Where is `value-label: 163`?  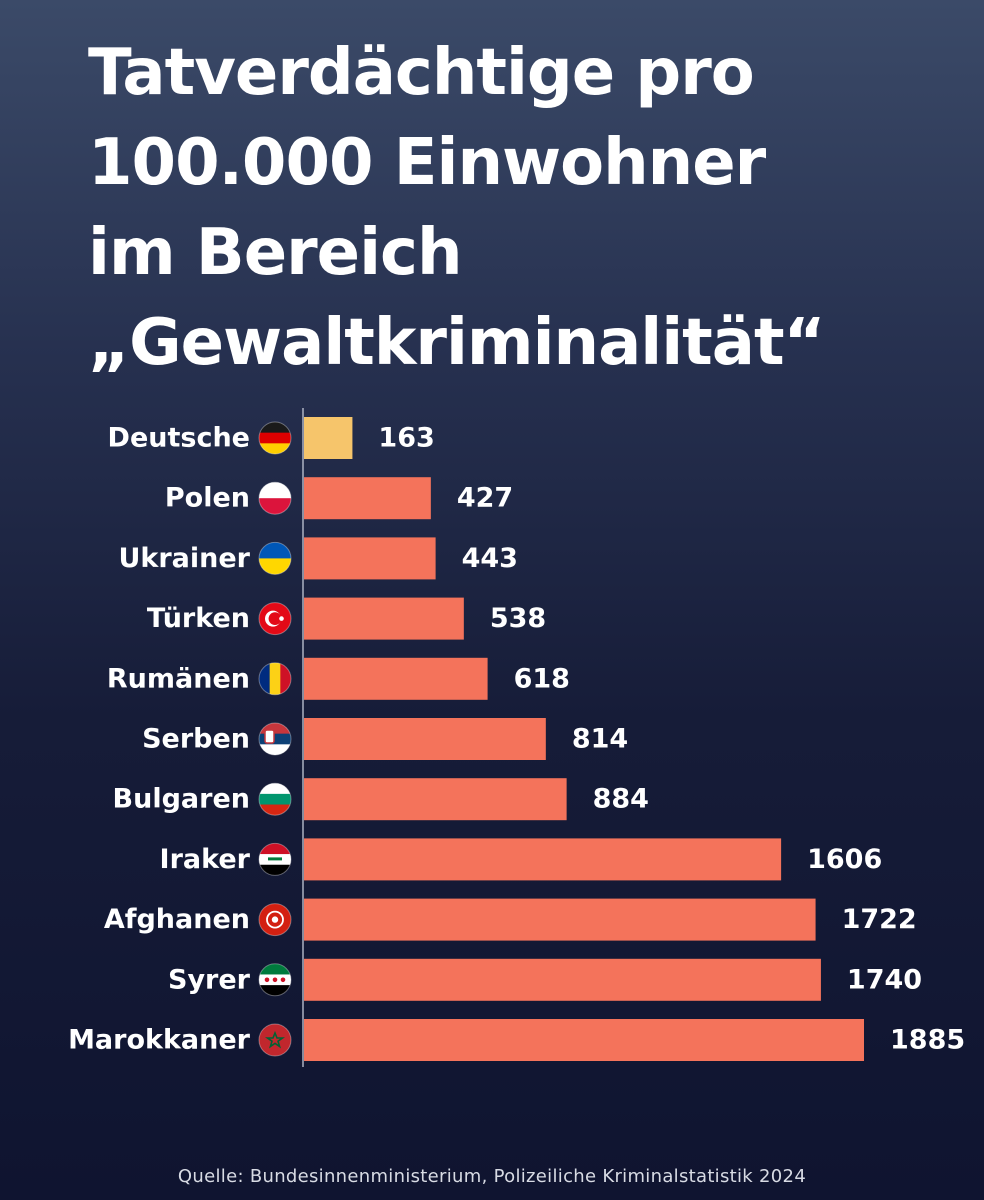 value-label: 163 is located at coordinates (406, 438).